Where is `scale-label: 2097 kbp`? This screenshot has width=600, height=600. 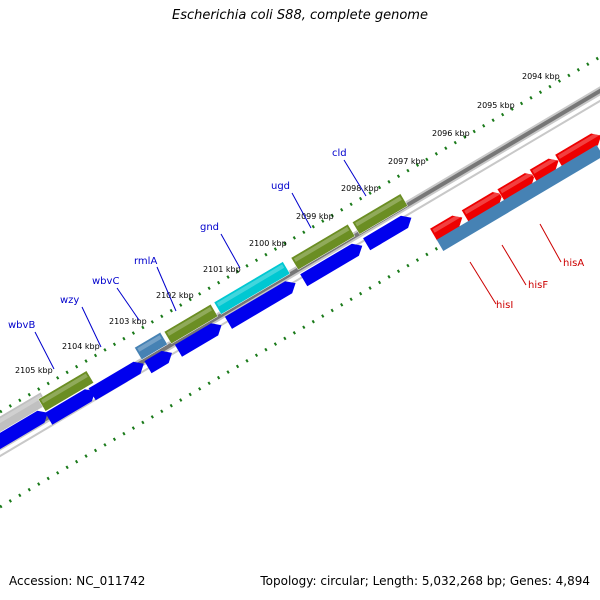 scale-label: 2097 kbp is located at coordinates (407, 161).